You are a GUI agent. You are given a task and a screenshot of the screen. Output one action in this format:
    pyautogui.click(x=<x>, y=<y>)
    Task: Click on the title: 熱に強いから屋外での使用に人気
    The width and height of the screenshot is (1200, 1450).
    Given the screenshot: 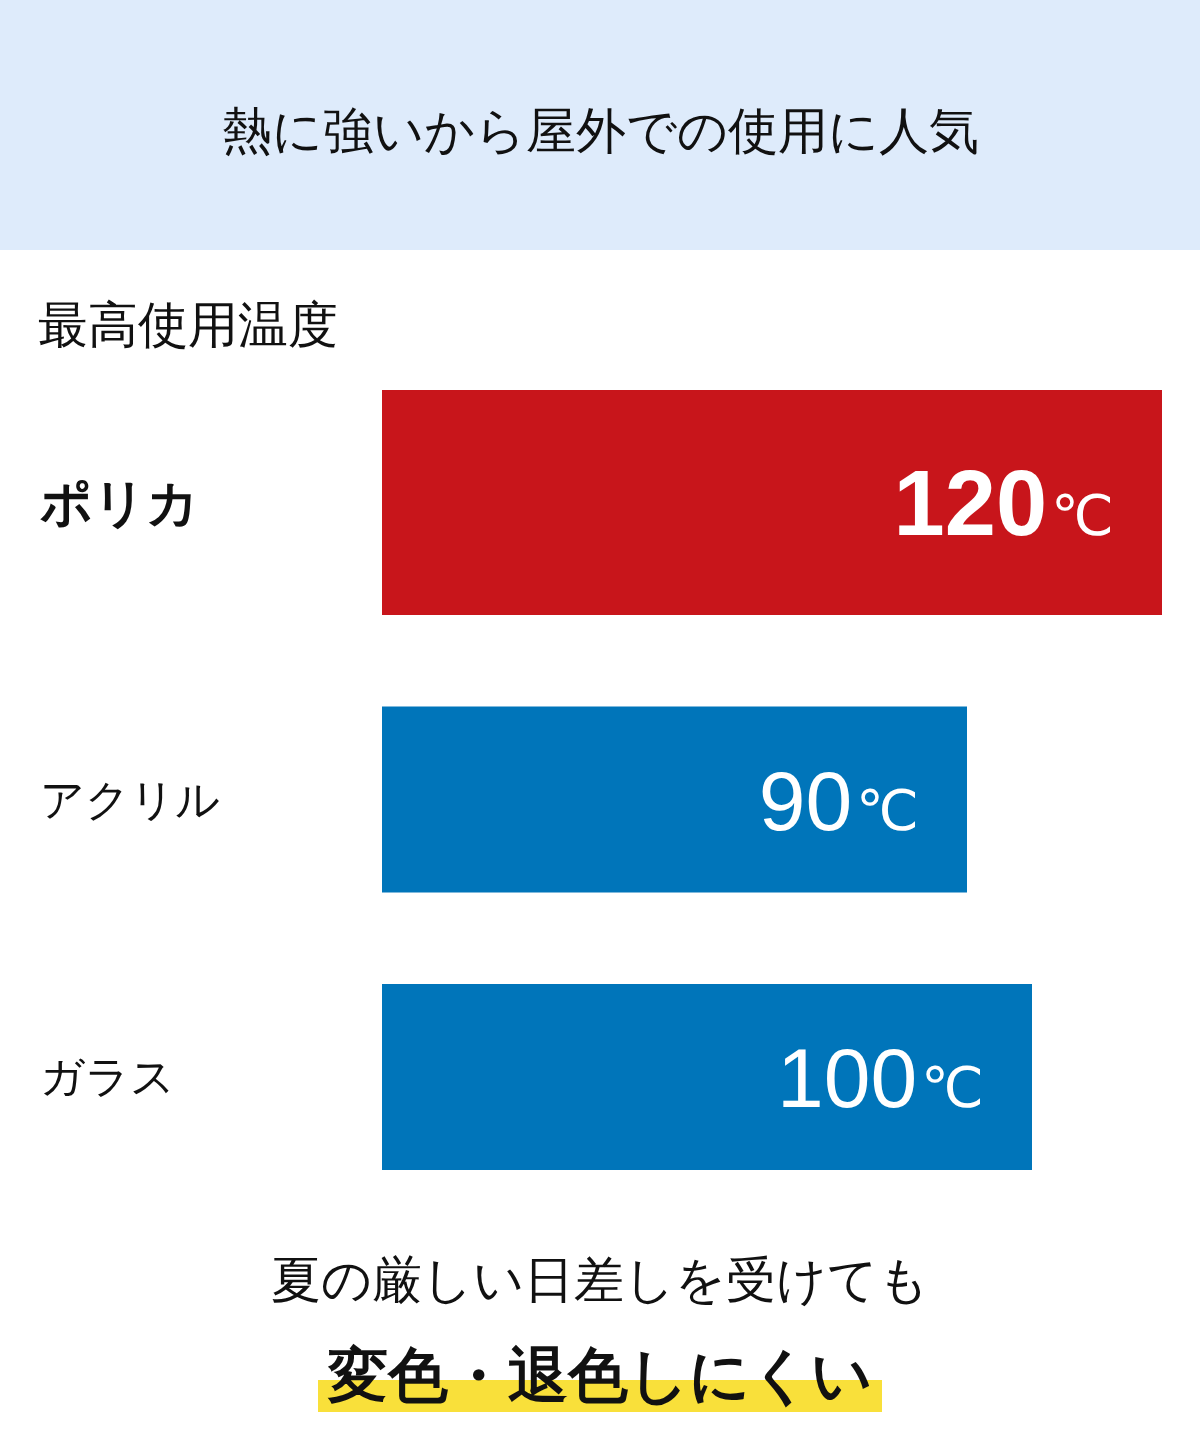 What is the action you would take?
    pyautogui.click(x=600, y=131)
    